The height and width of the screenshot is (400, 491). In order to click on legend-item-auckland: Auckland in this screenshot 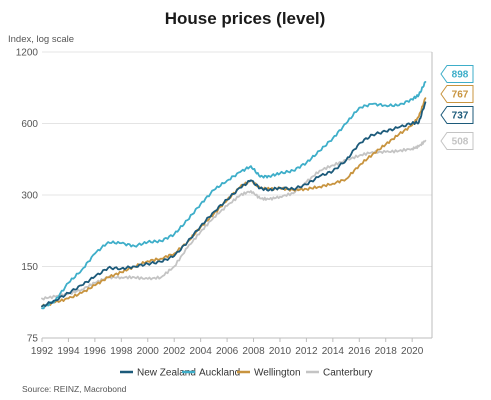, I will do `click(211, 373)`.